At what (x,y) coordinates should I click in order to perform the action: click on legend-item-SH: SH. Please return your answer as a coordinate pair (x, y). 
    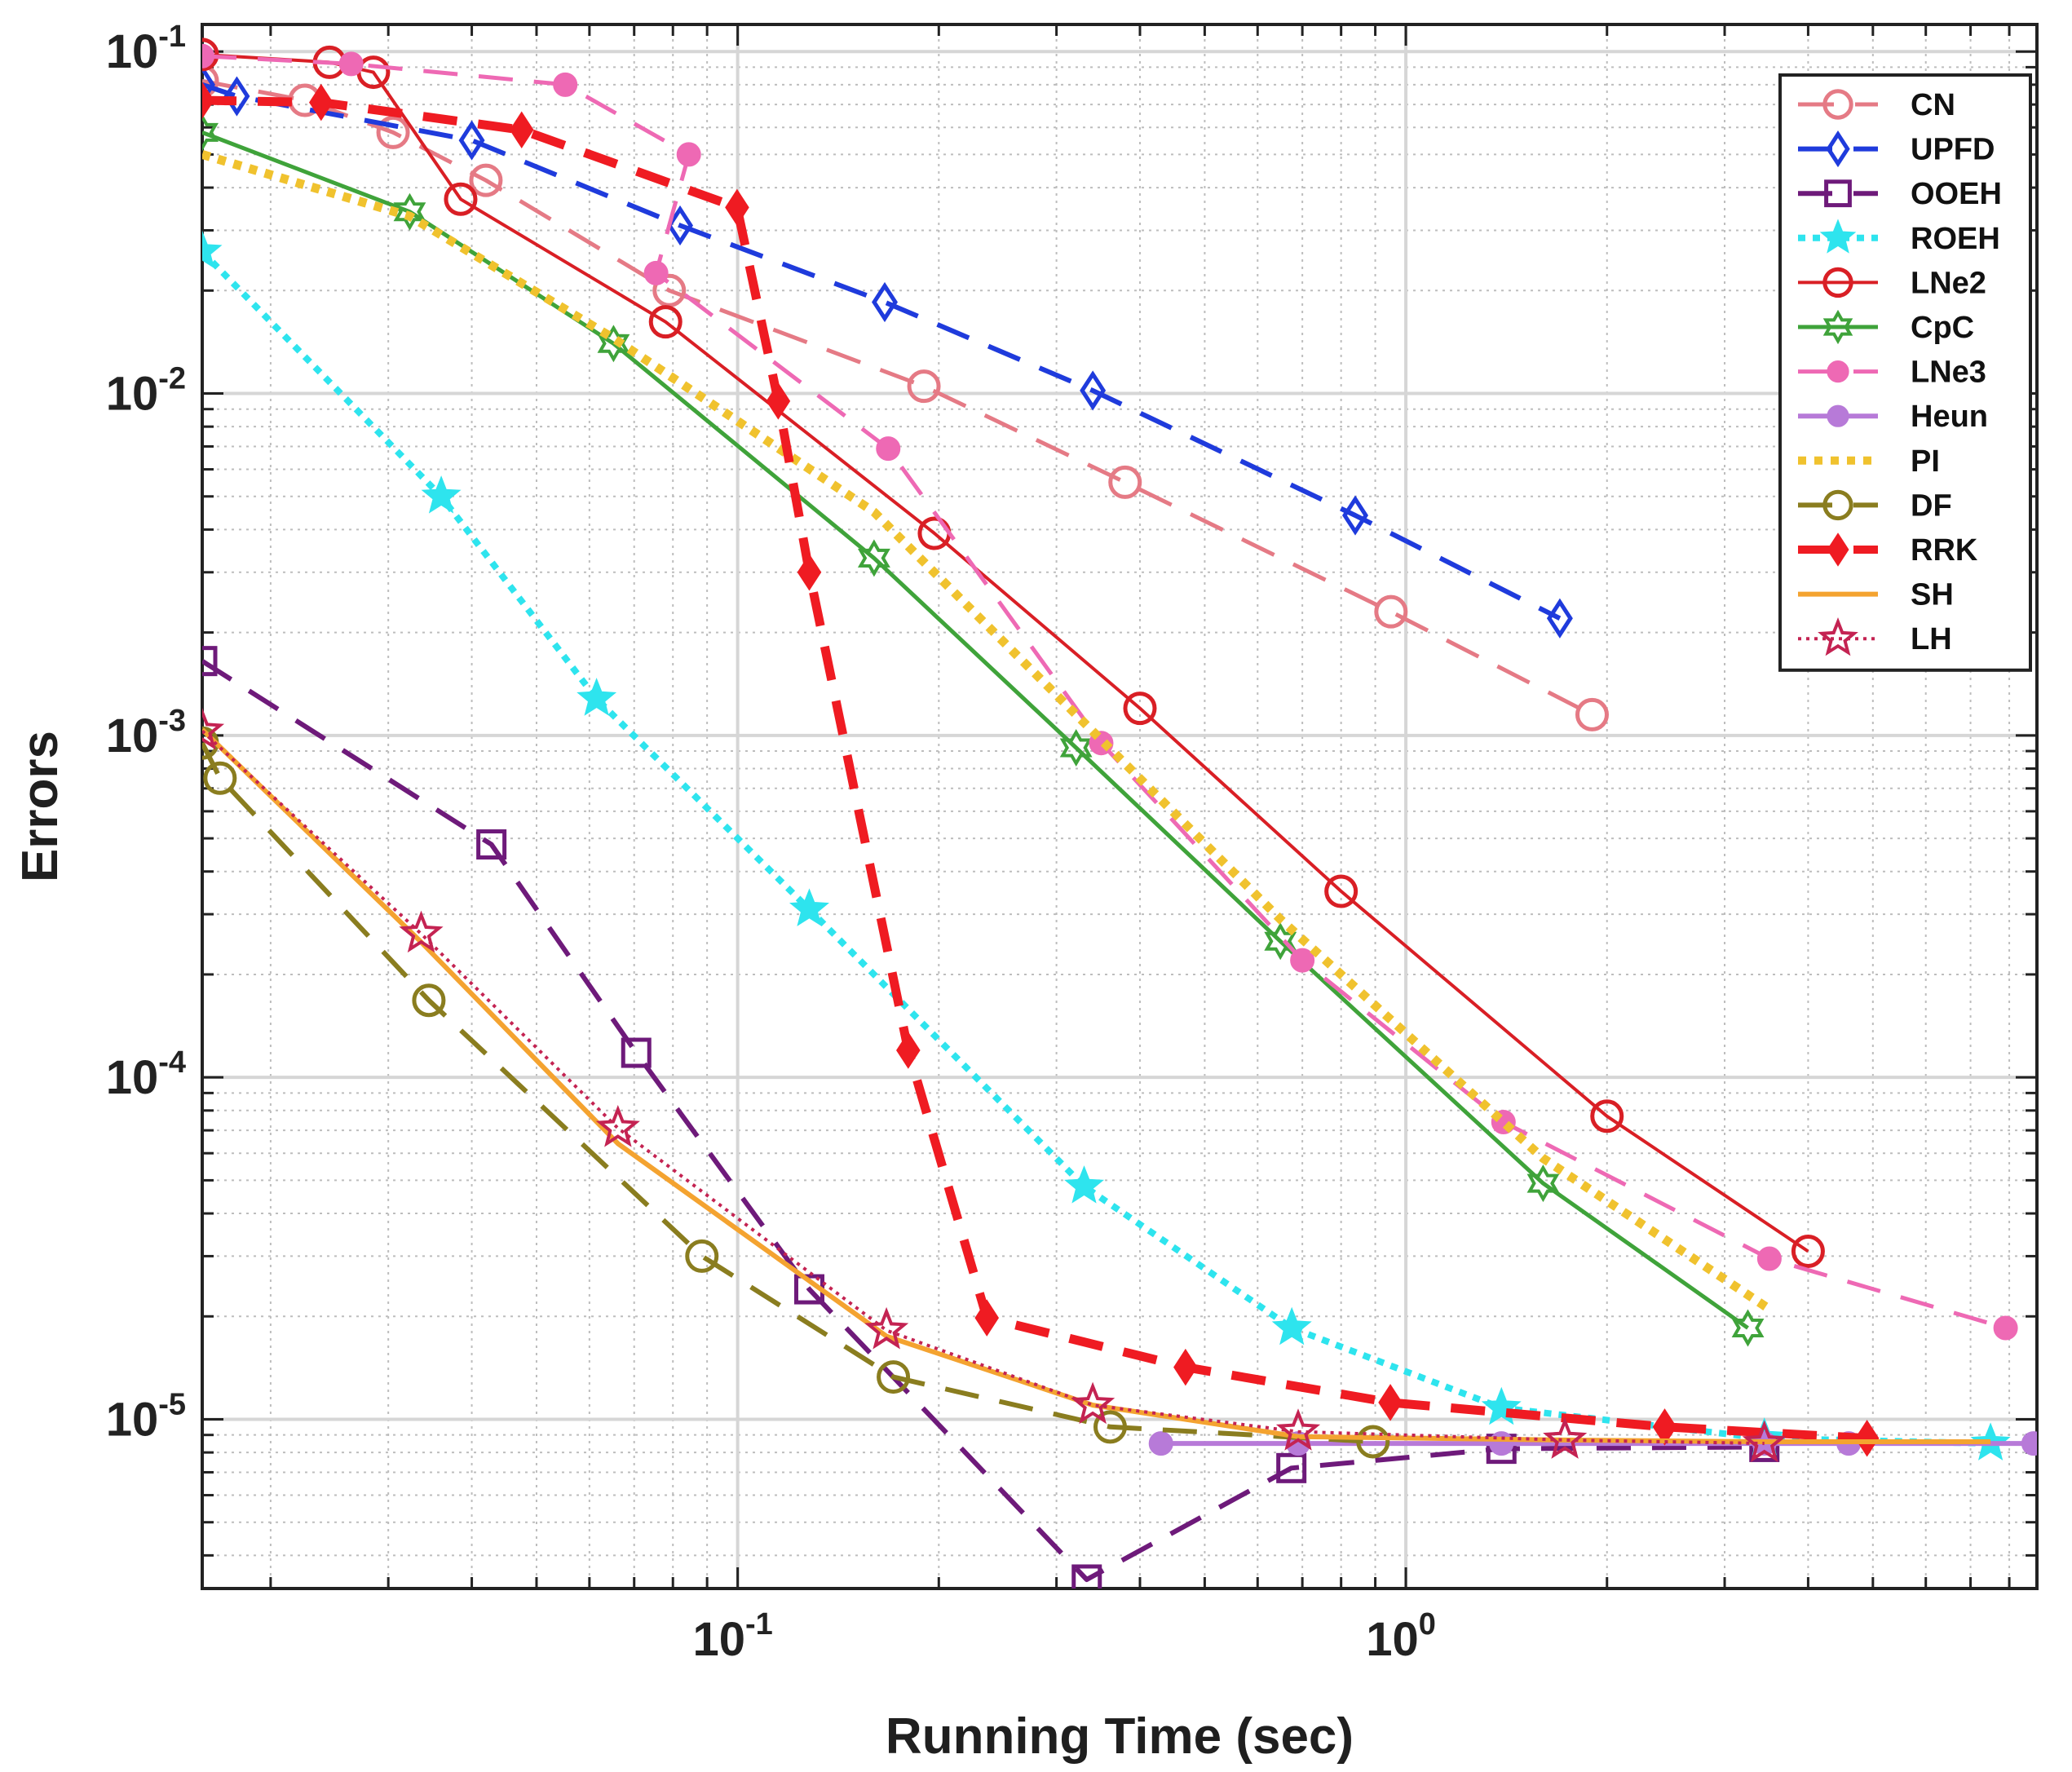
    Looking at the image, I should click on (1876, 595).